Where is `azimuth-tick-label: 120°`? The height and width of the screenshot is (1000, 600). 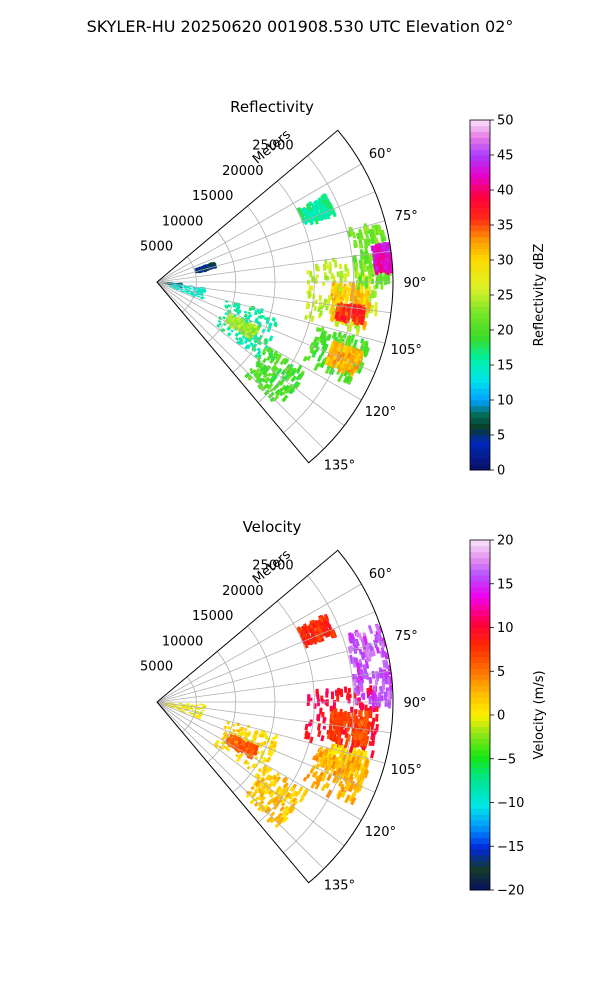
azimuth-tick-label: 120° is located at coordinates (380, 412).